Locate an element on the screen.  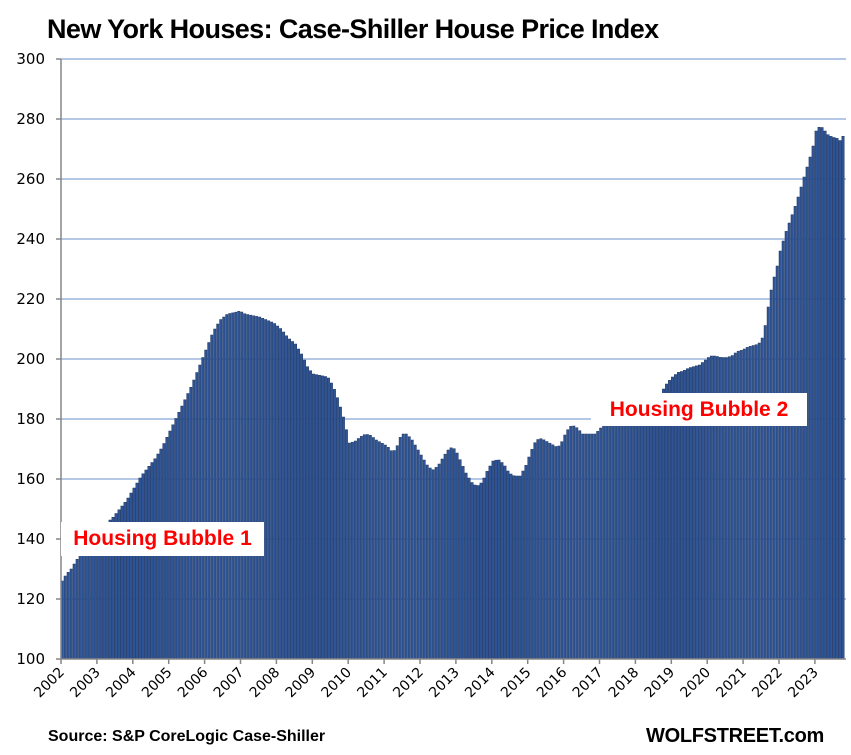
x-tick-label-2012: 2012 is located at coordinates (408, 683).